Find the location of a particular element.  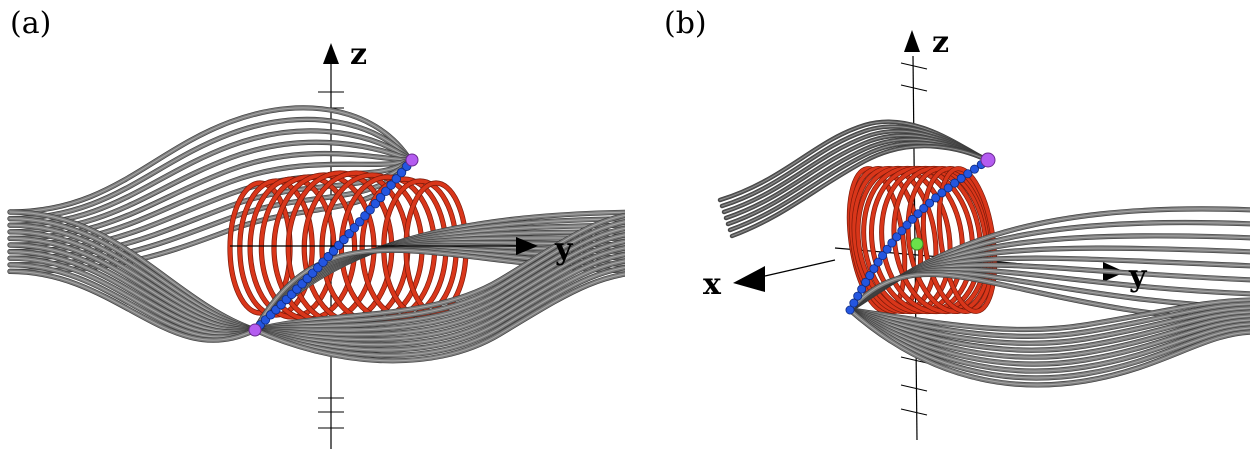

current-loops-b is located at coordinates (922, 240).